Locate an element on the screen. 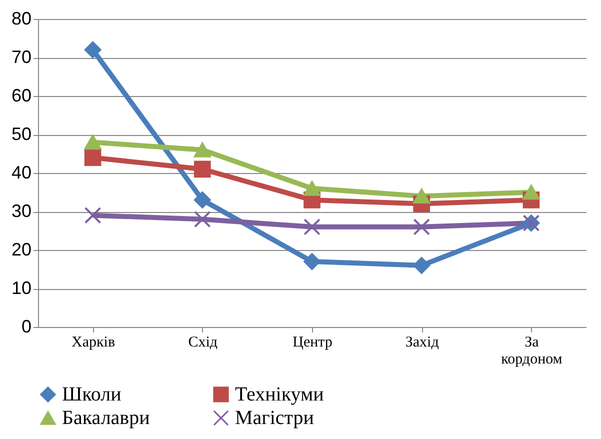 The height and width of the screenshot is (439, 601). x-tick-label: Захід is located at coordinates (422, 342).